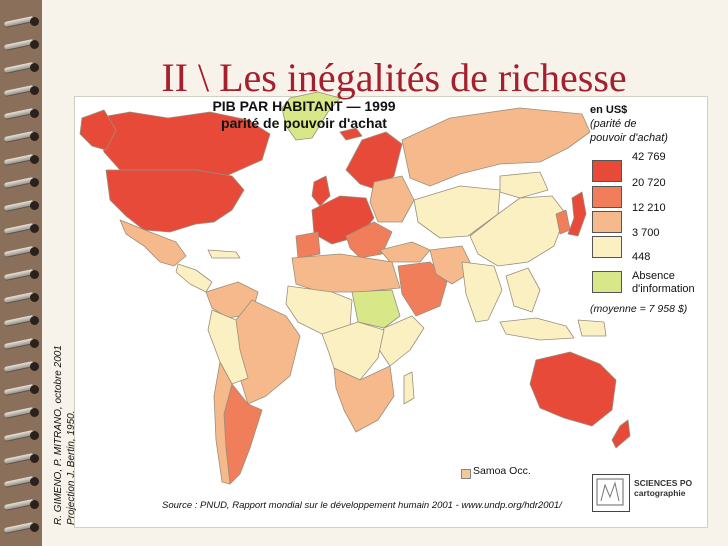  I want to click on region-india, so click(482, 292).